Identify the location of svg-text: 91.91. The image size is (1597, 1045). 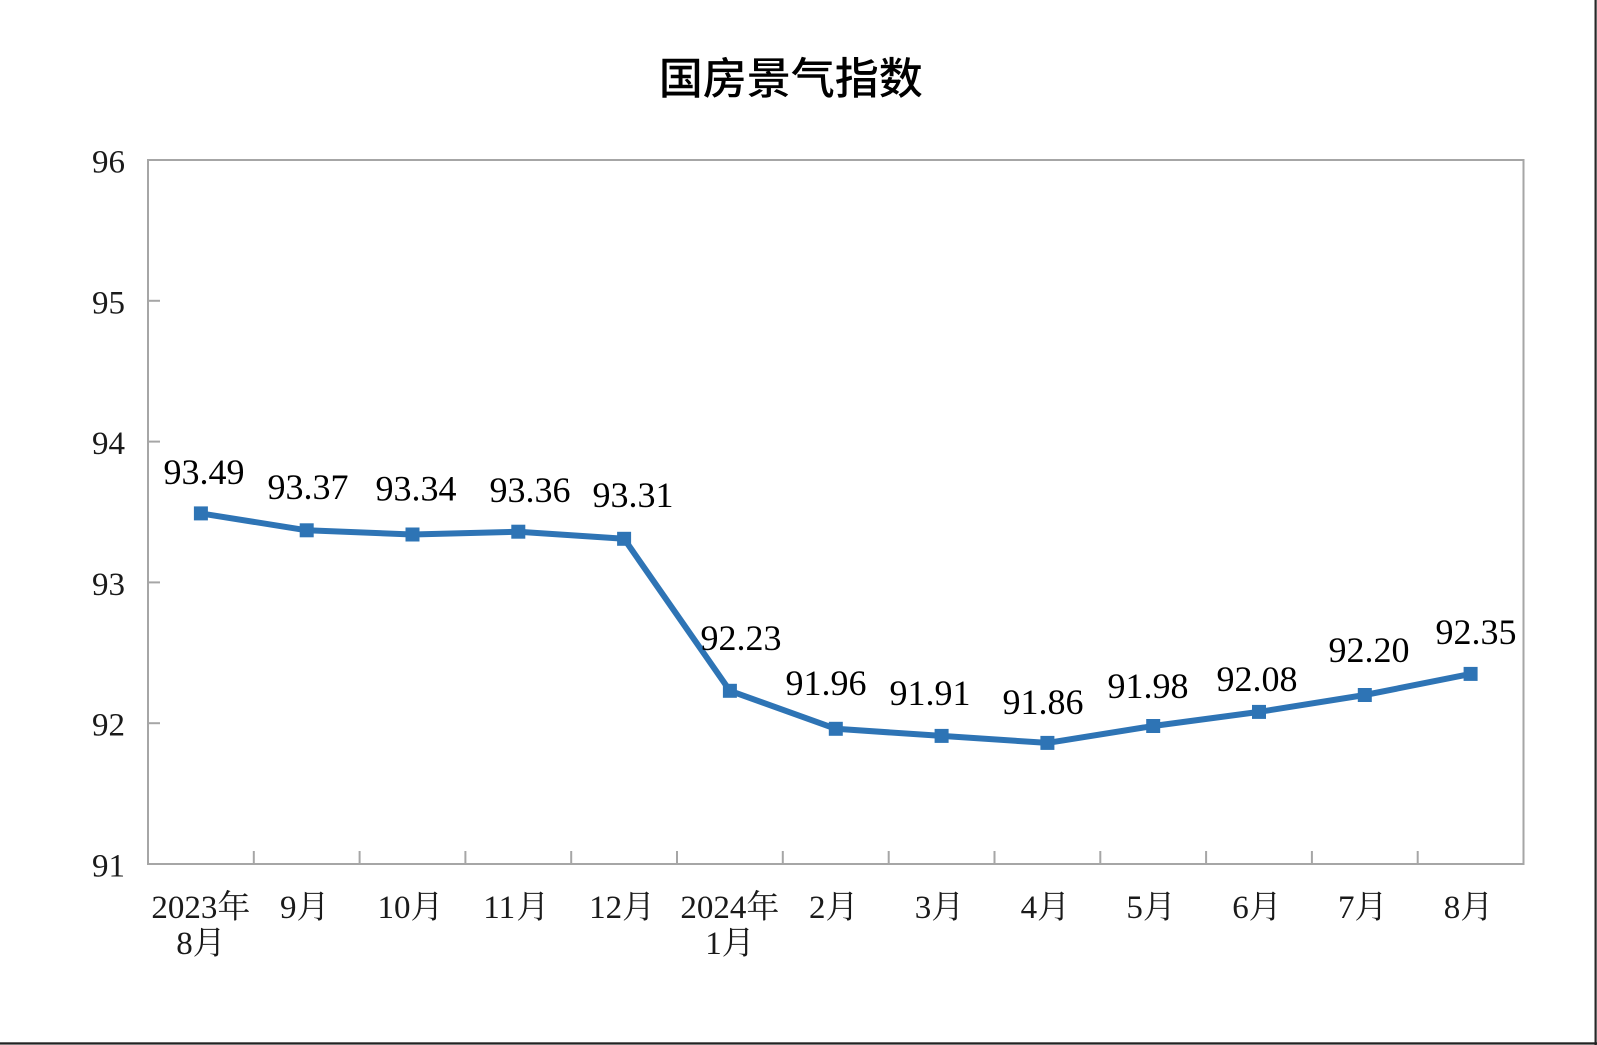
(930, 693).